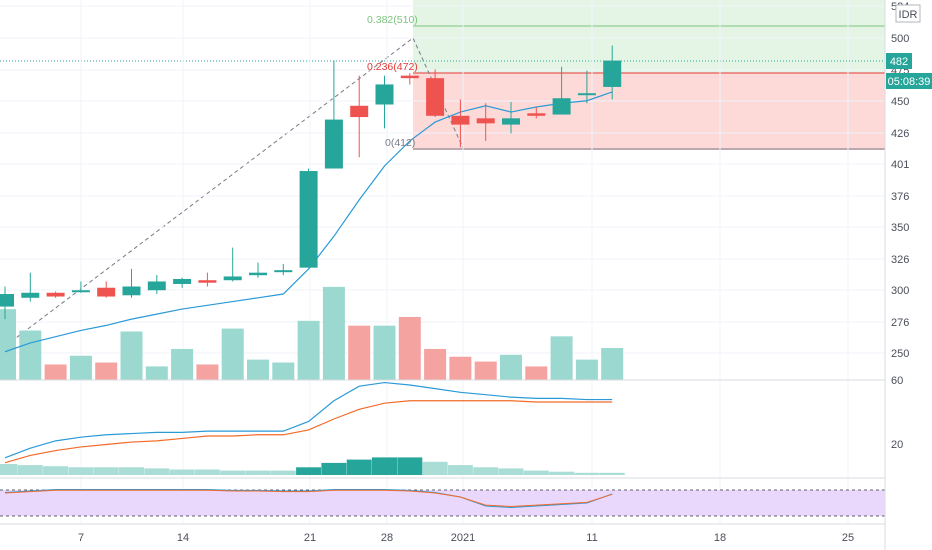 This screenshot has width=932, height=550. I want to click on currency-box, so click(908, 13).